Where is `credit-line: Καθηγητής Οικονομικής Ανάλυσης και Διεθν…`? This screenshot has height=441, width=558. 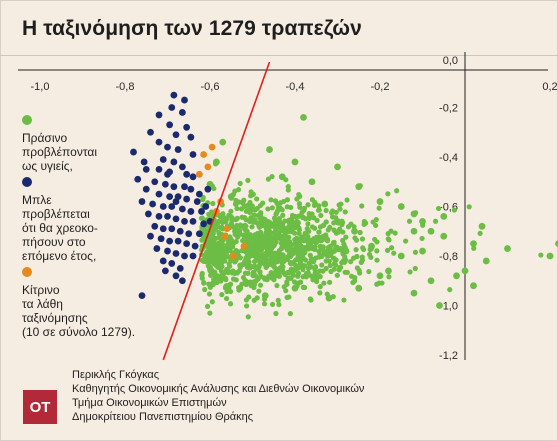 credit-line: Καθηγητής Οικονομικής Ανάλυσης και Διεθν… is located at coordinates (218, 389).